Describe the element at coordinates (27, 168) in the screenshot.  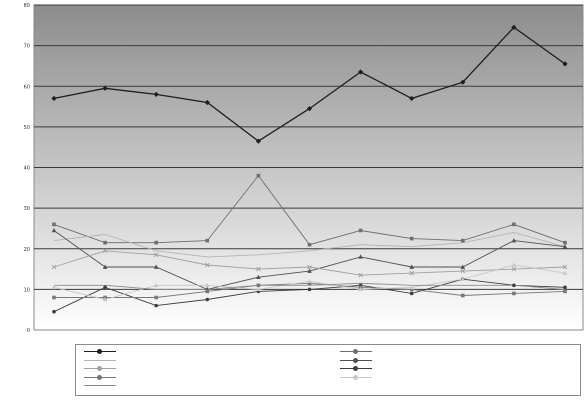
I see `y-axis-ticks: 0 10 20 30 40 50 60 70 80` at that location.